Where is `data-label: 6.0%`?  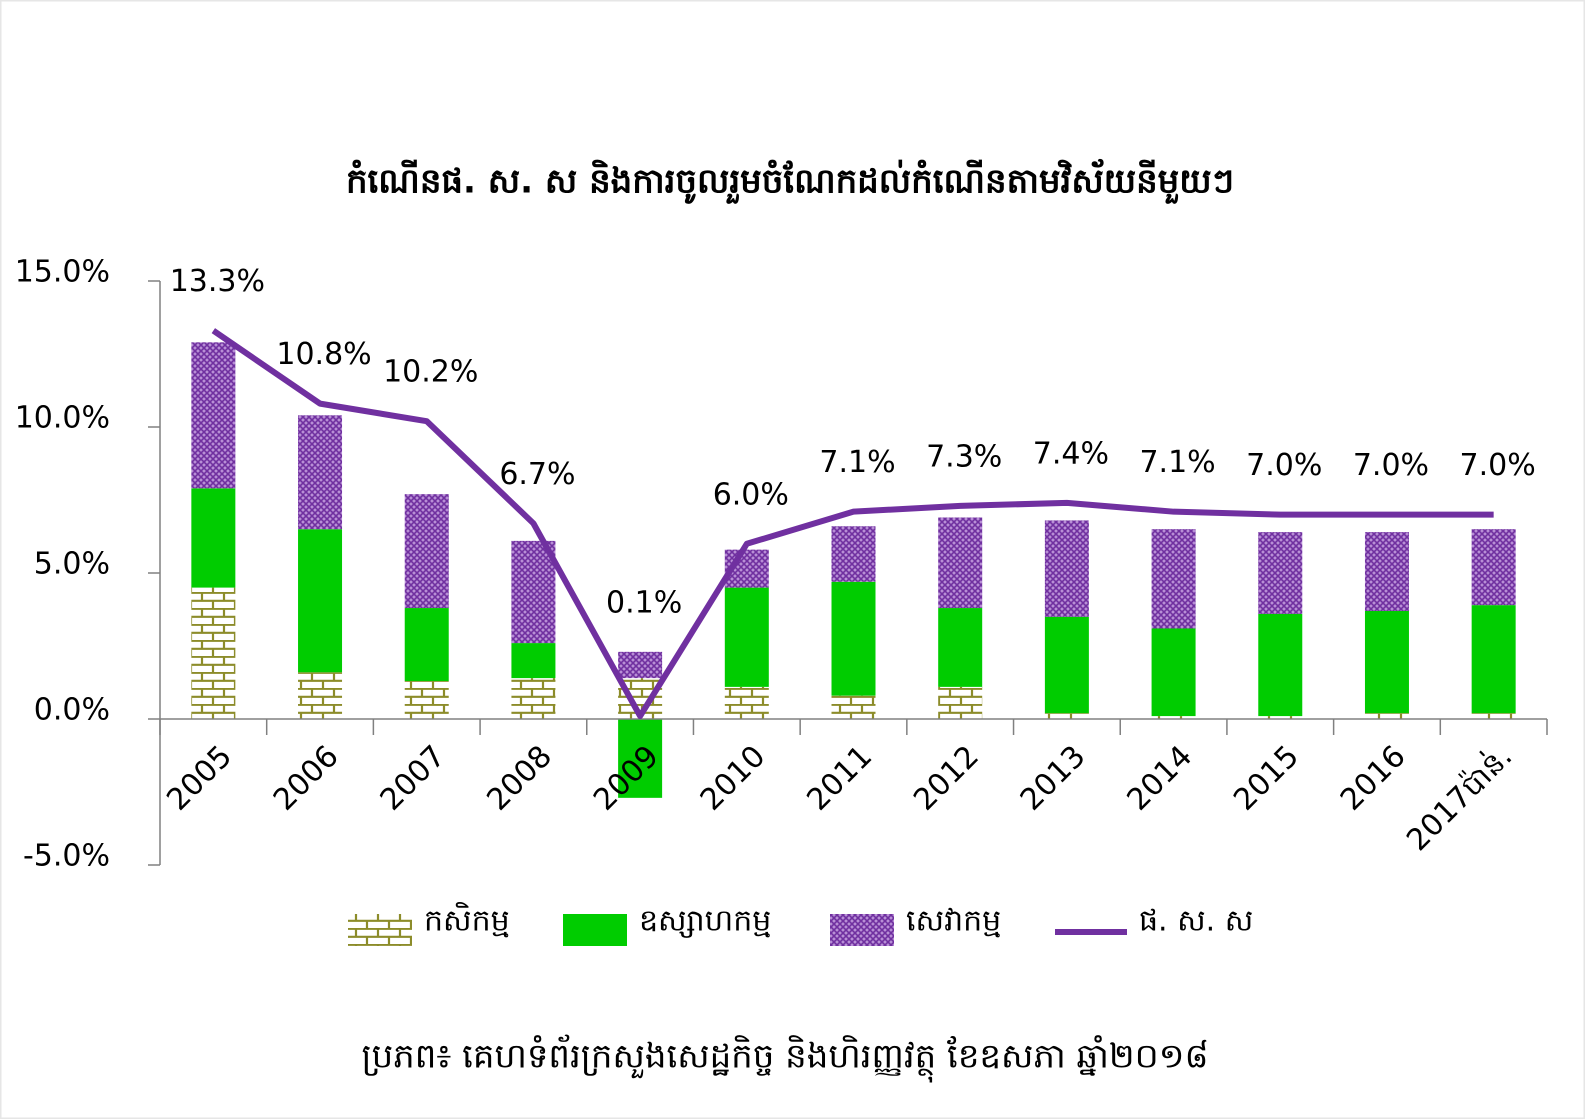
data-label: 6.0% is located at coordinates (751, 494).